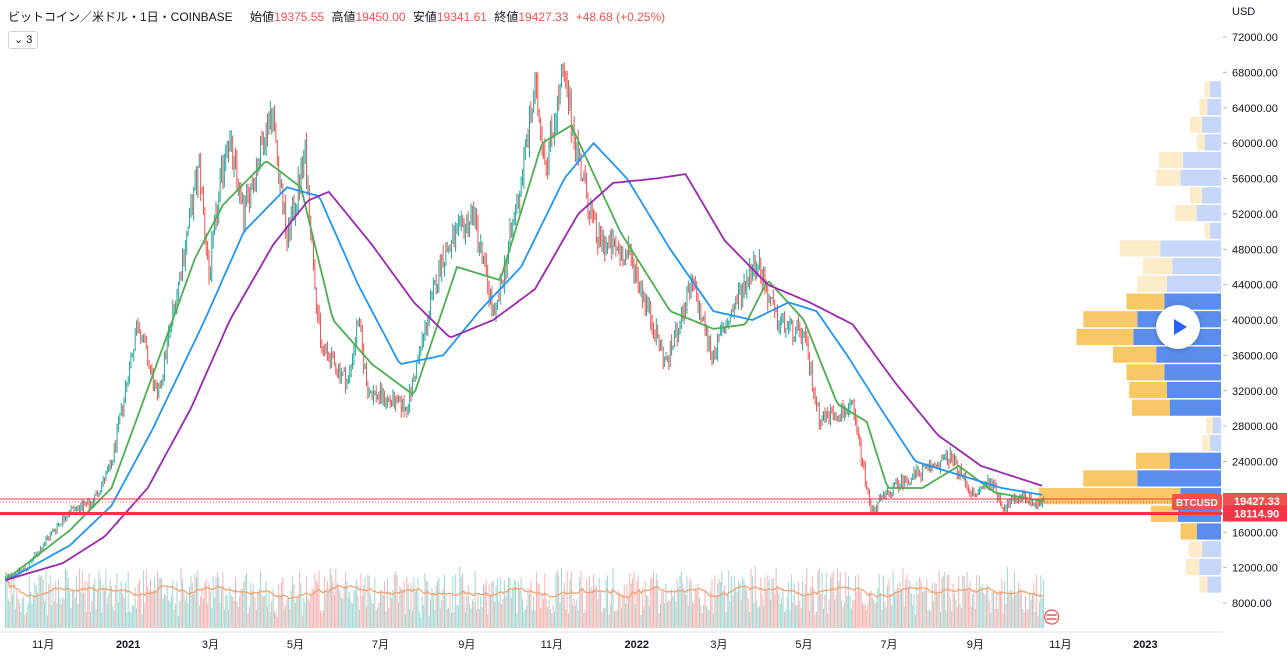 This screenshot has width=1287, height=662. What do you see at coordinates (611, 641) in the screenshot?
I see `time-axis: 11月 2021 3月 5月 7月 9月 11月 2022 3月 5月 7月 9月 11月 2023` at bounding box center [611, 641].